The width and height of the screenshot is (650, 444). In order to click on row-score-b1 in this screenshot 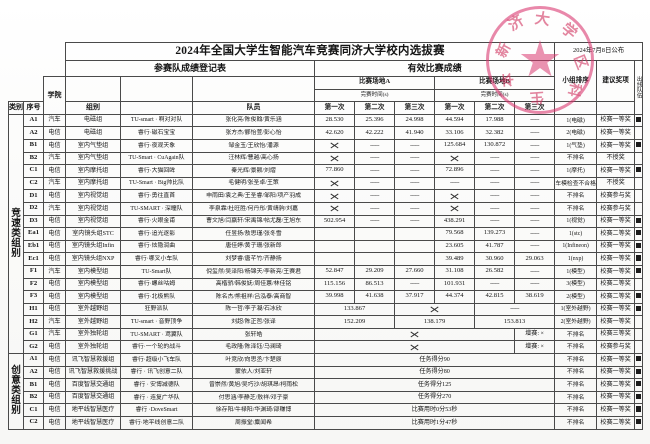, I will do `click(455, 208)`.